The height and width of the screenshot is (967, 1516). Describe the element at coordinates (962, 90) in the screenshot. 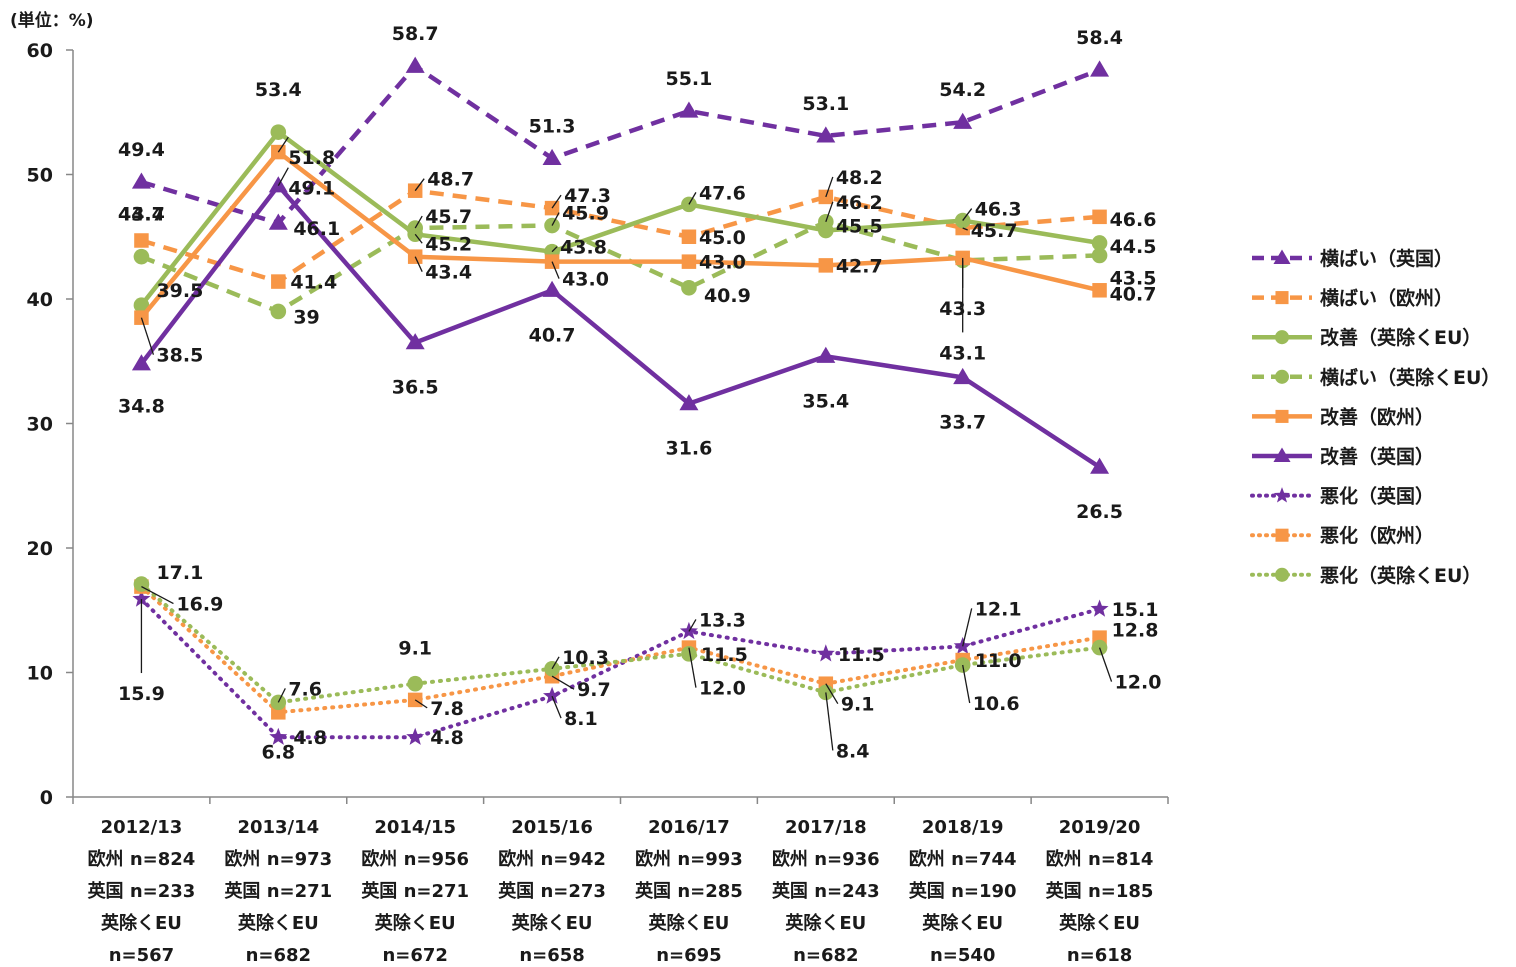

I see `data-label: 54.2` at that location.